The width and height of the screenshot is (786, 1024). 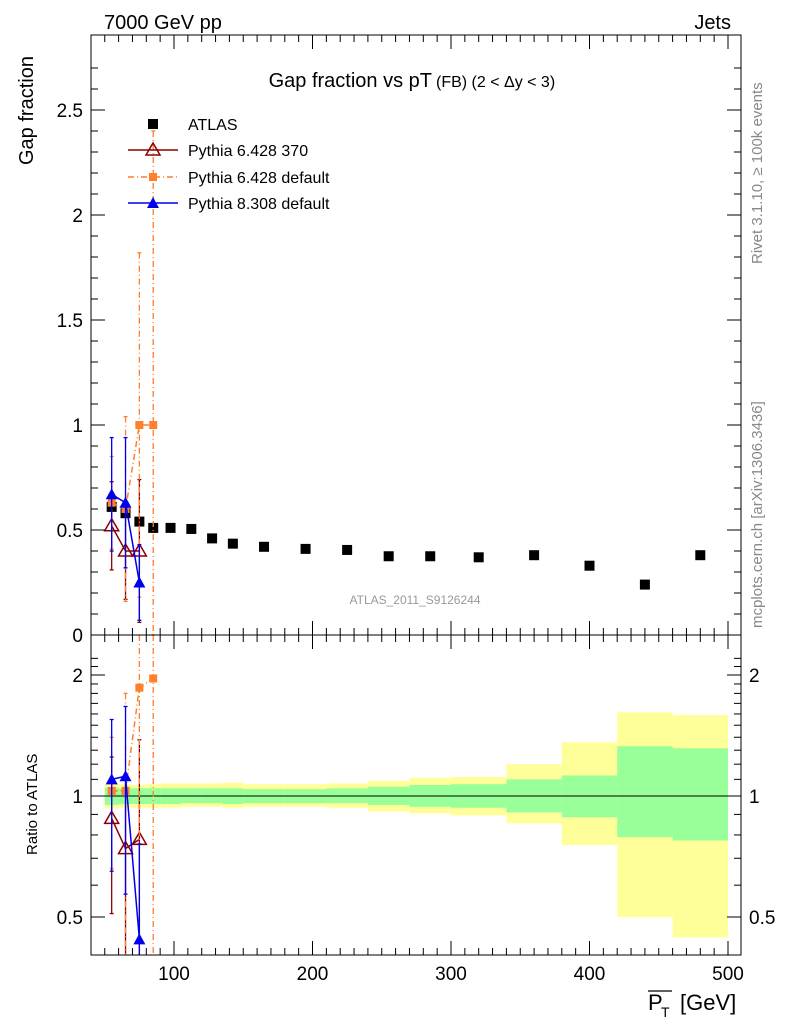 What do you see at coordinates (153, 202) in the screenshot?
I see `legend-marker-pythia8-default` at bounding box center [153, 202].